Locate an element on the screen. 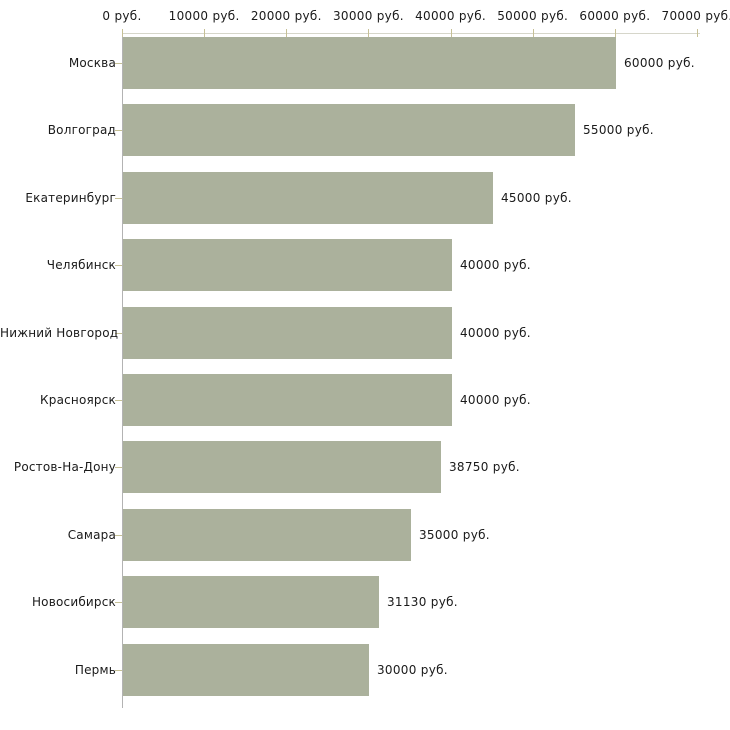  category-label: Красноярск is located at coordinates (78, 400).